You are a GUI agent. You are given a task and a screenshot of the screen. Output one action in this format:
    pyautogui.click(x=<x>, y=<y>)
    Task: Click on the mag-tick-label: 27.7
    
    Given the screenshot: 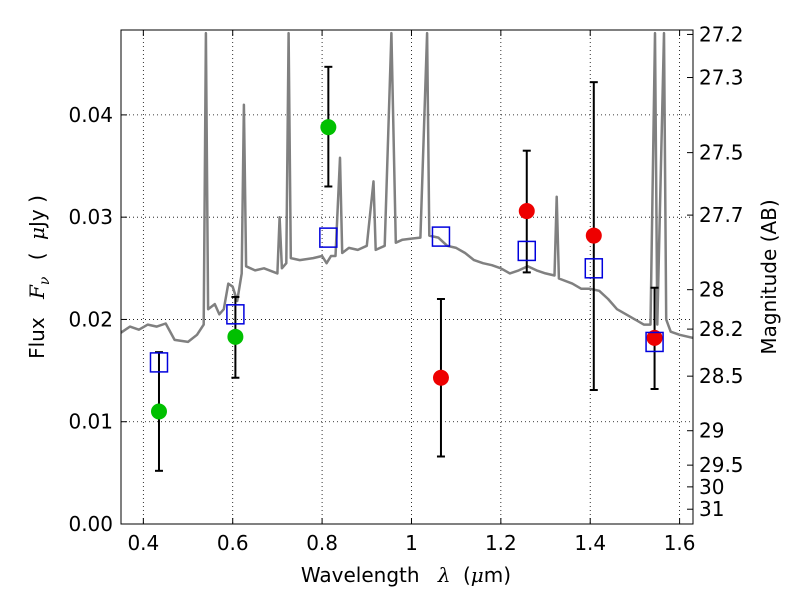 What is the action you would take?
    pyautogui.click(x=721, y=215)
    